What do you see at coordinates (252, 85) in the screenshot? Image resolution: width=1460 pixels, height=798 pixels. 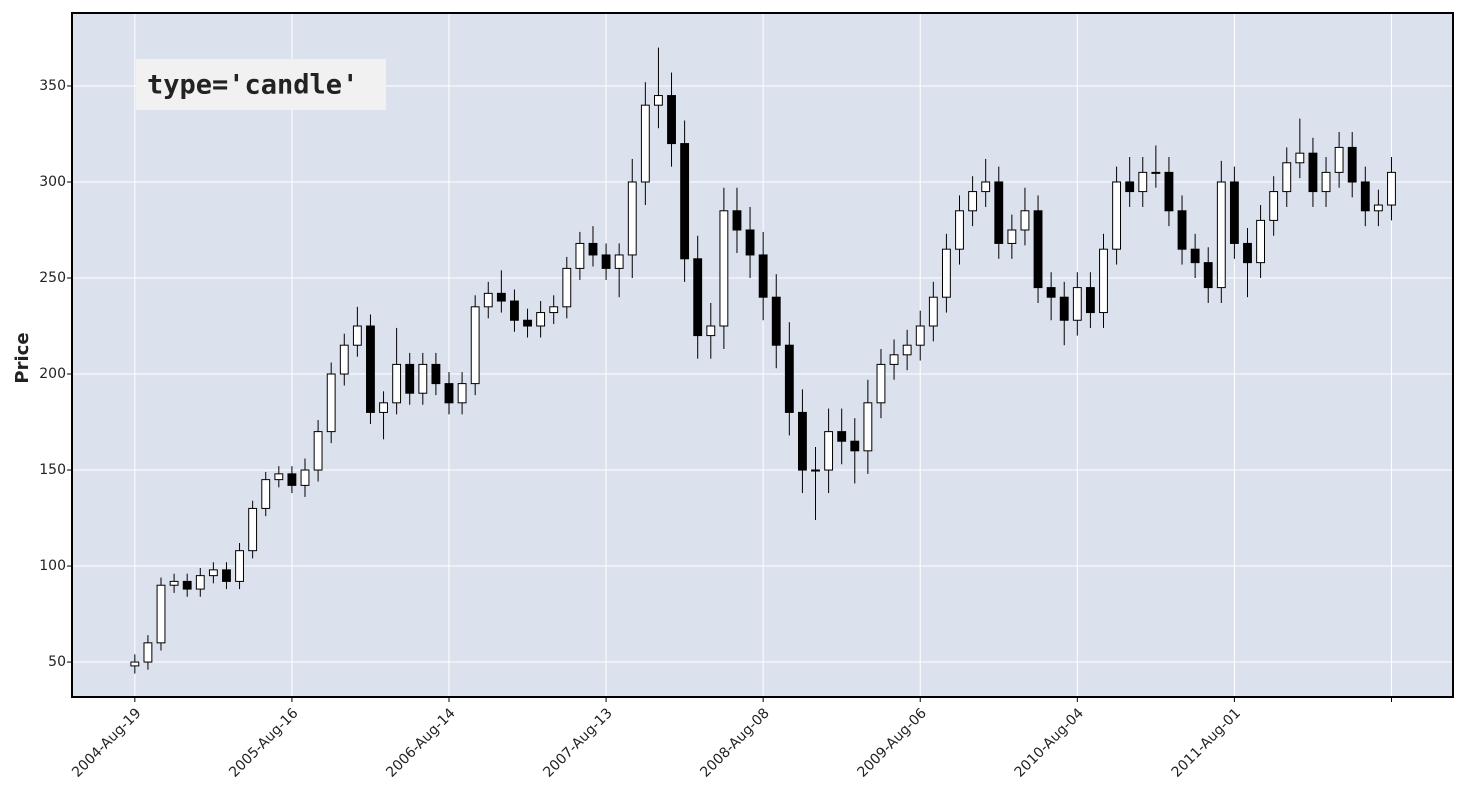 I see `annotation: type='candle'` at bounding box center [252, 85].